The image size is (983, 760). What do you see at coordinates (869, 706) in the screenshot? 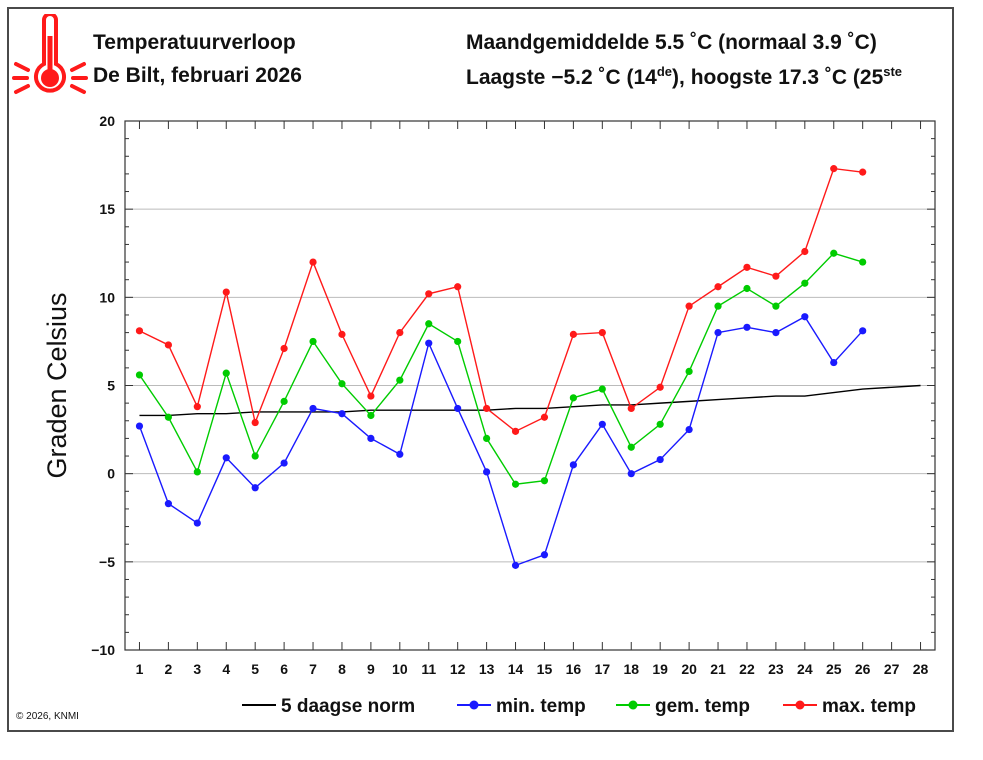
I see `legend-label-max: max. temp` at bounding box center [869, 706].